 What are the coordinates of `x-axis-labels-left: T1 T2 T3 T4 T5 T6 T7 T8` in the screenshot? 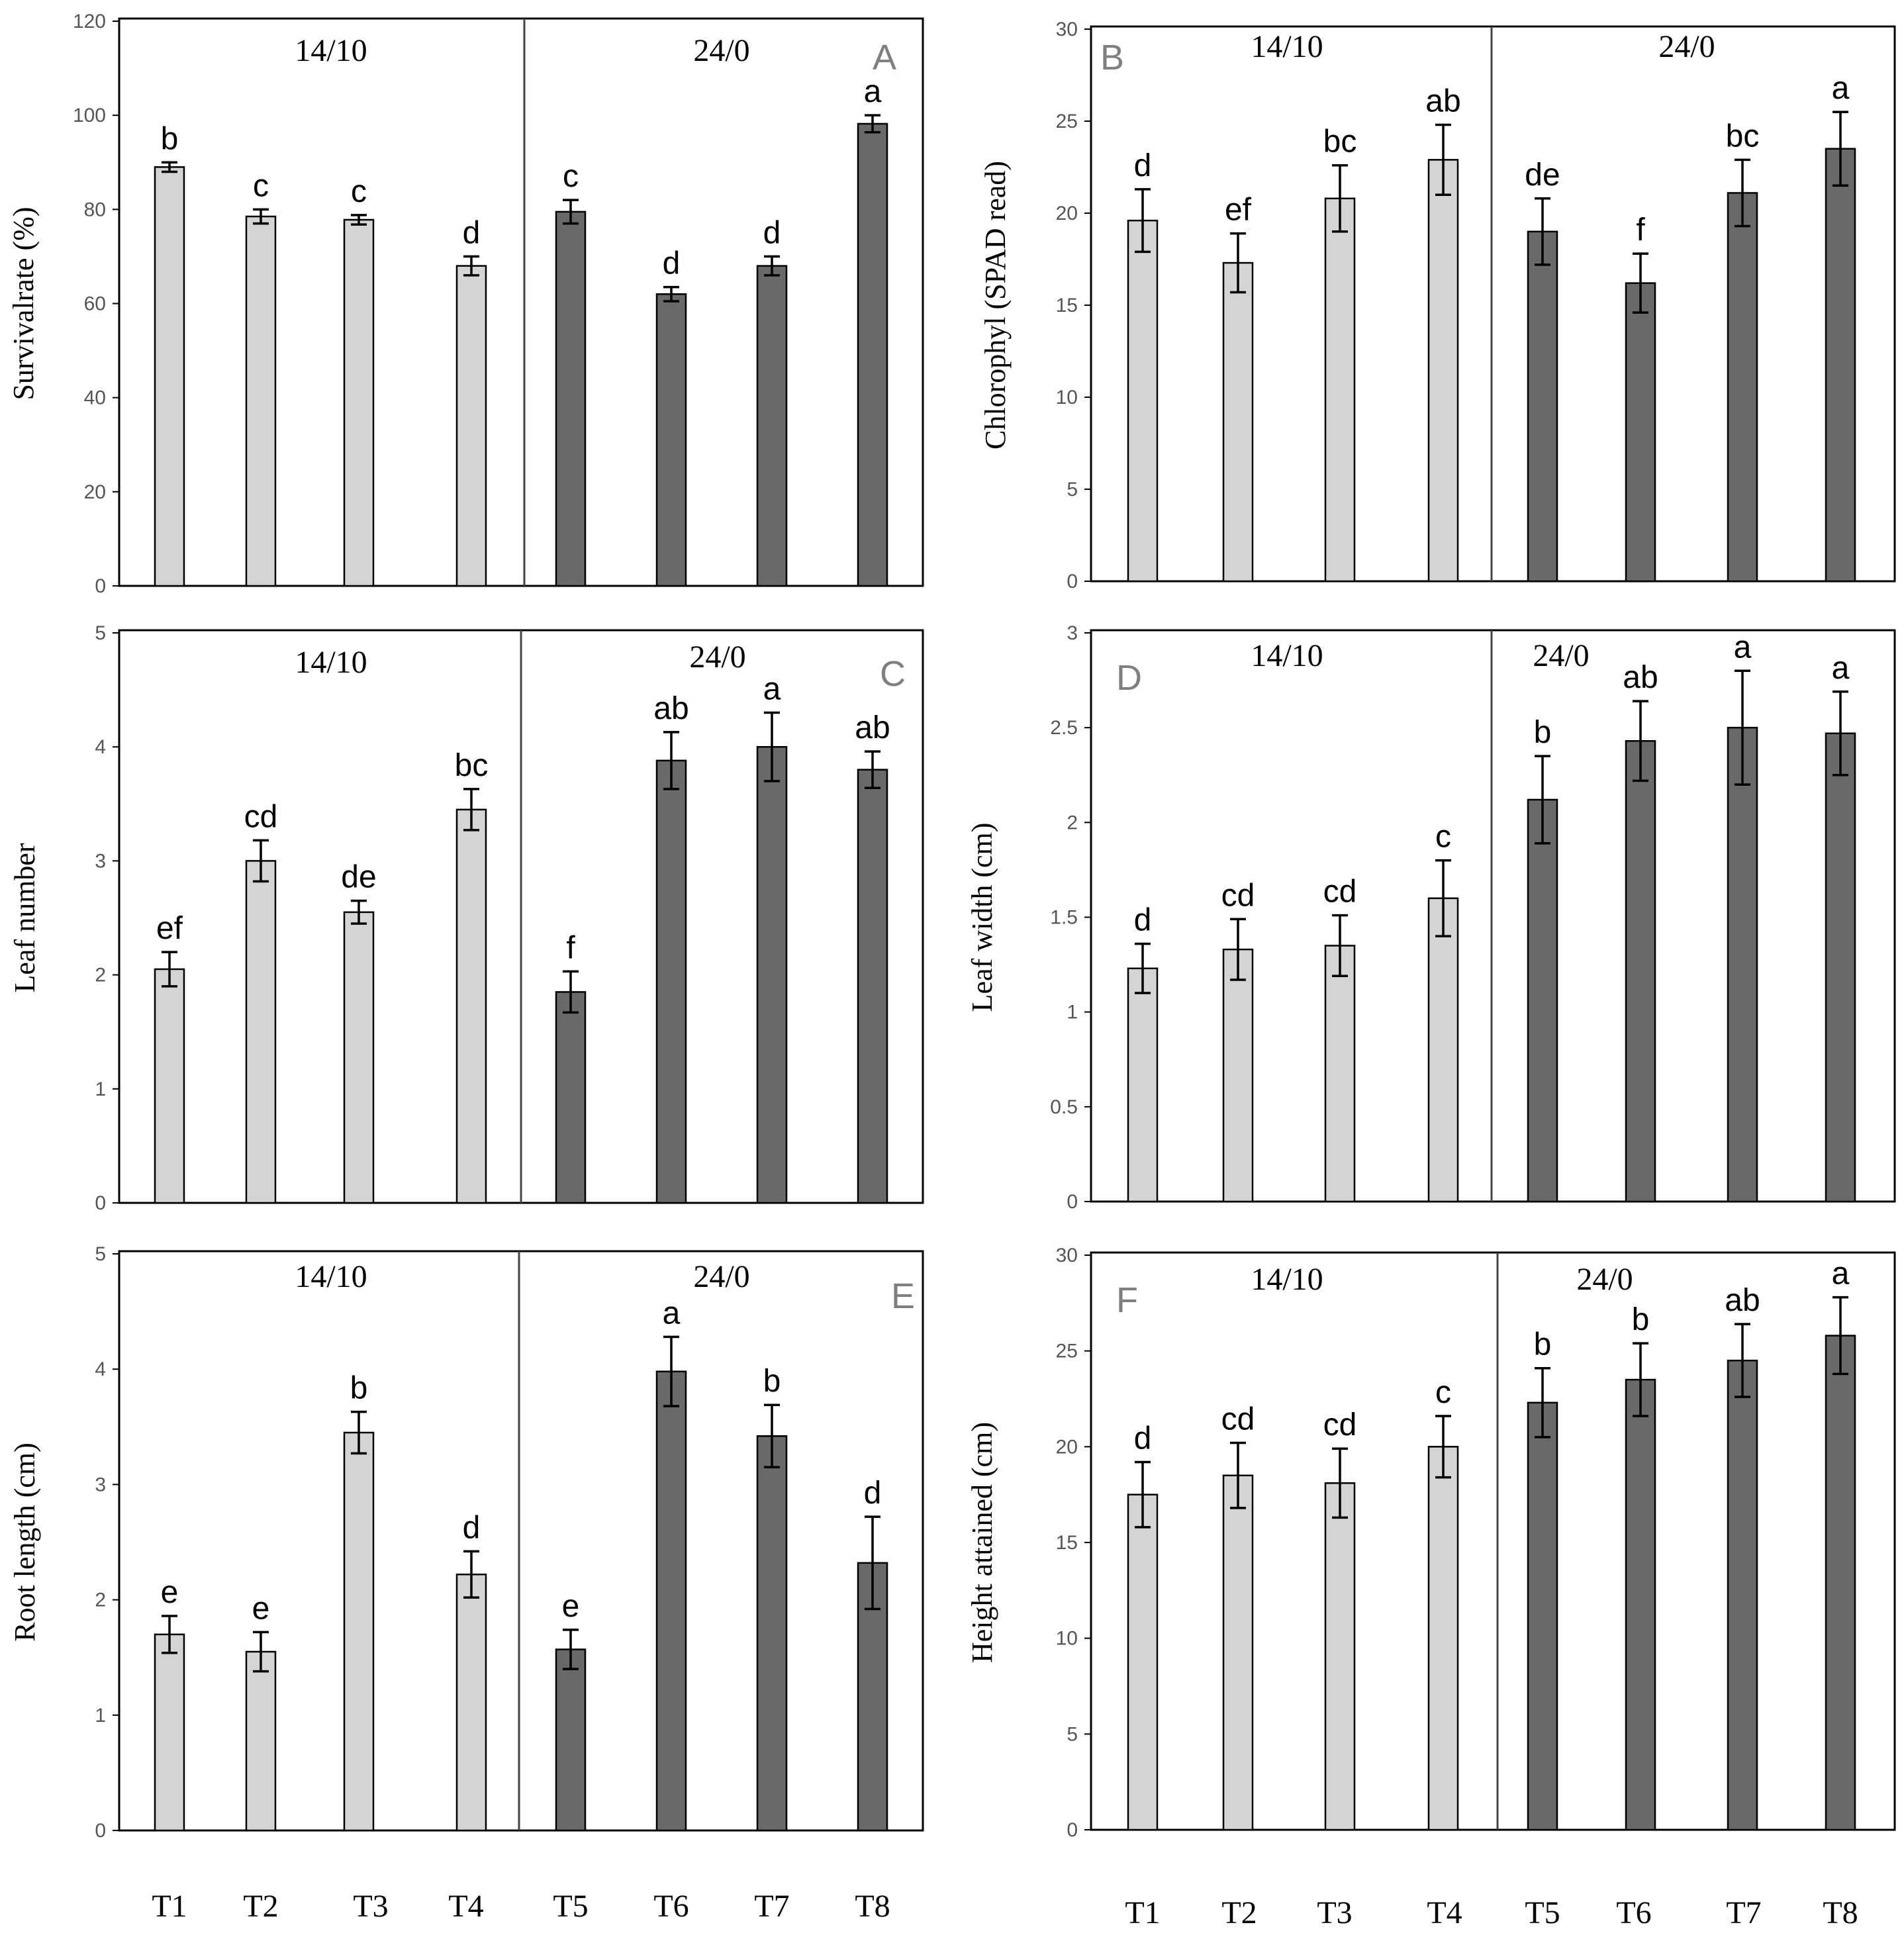 It's located at (521, 1907).